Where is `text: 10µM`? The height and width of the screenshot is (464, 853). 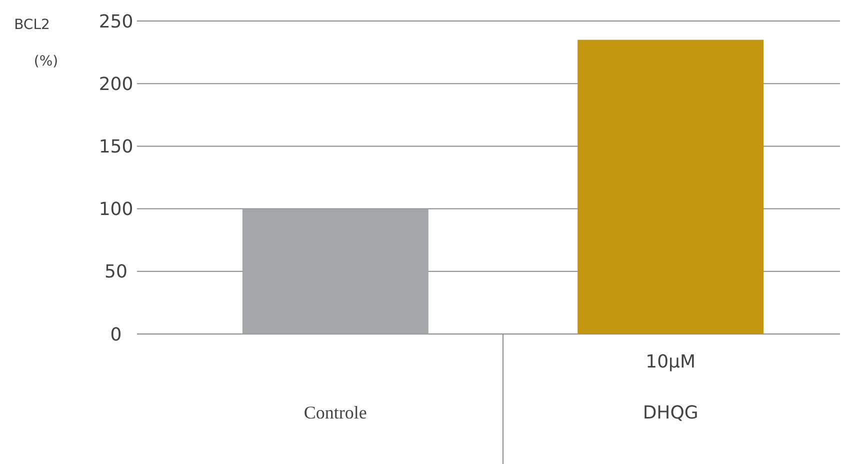 text: 10µM is located at coordinates (671, 361).